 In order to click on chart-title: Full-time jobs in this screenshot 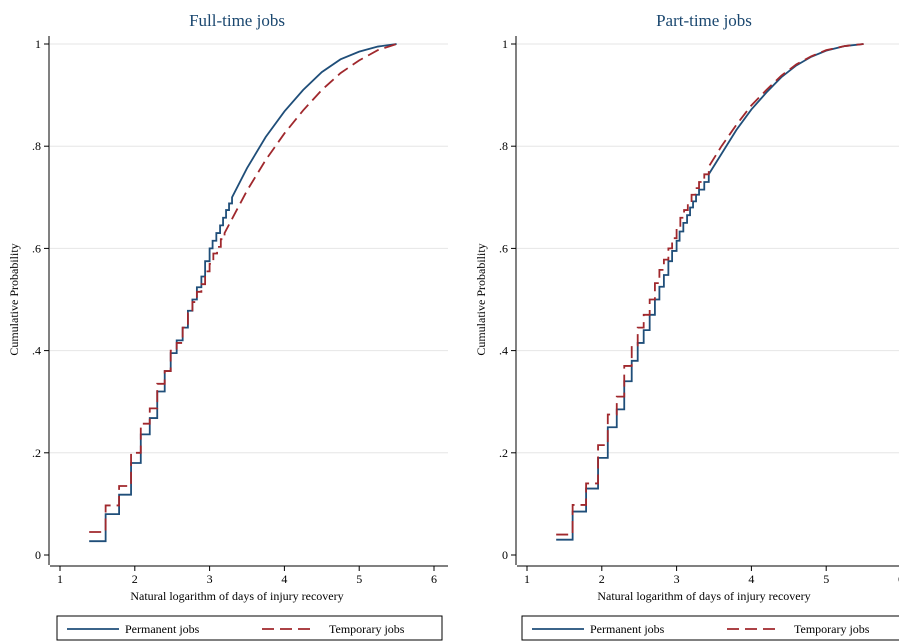, I will do `click(237, 20)`.